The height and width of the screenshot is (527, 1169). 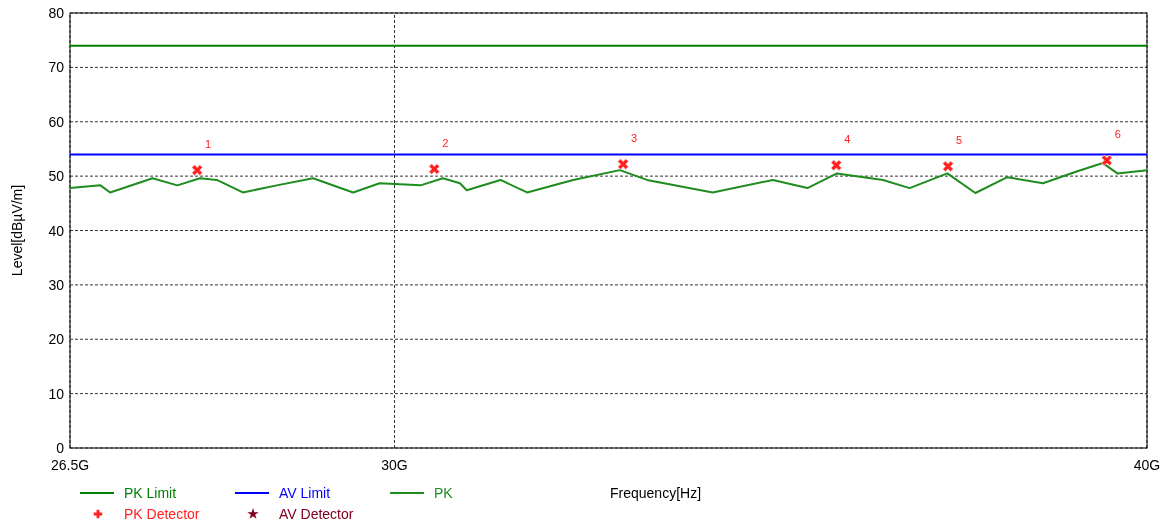 What do you see at coordinates (56, 67) in the screenshot?
I see `y-tick-label: 70` at bounding box center [56, 67].